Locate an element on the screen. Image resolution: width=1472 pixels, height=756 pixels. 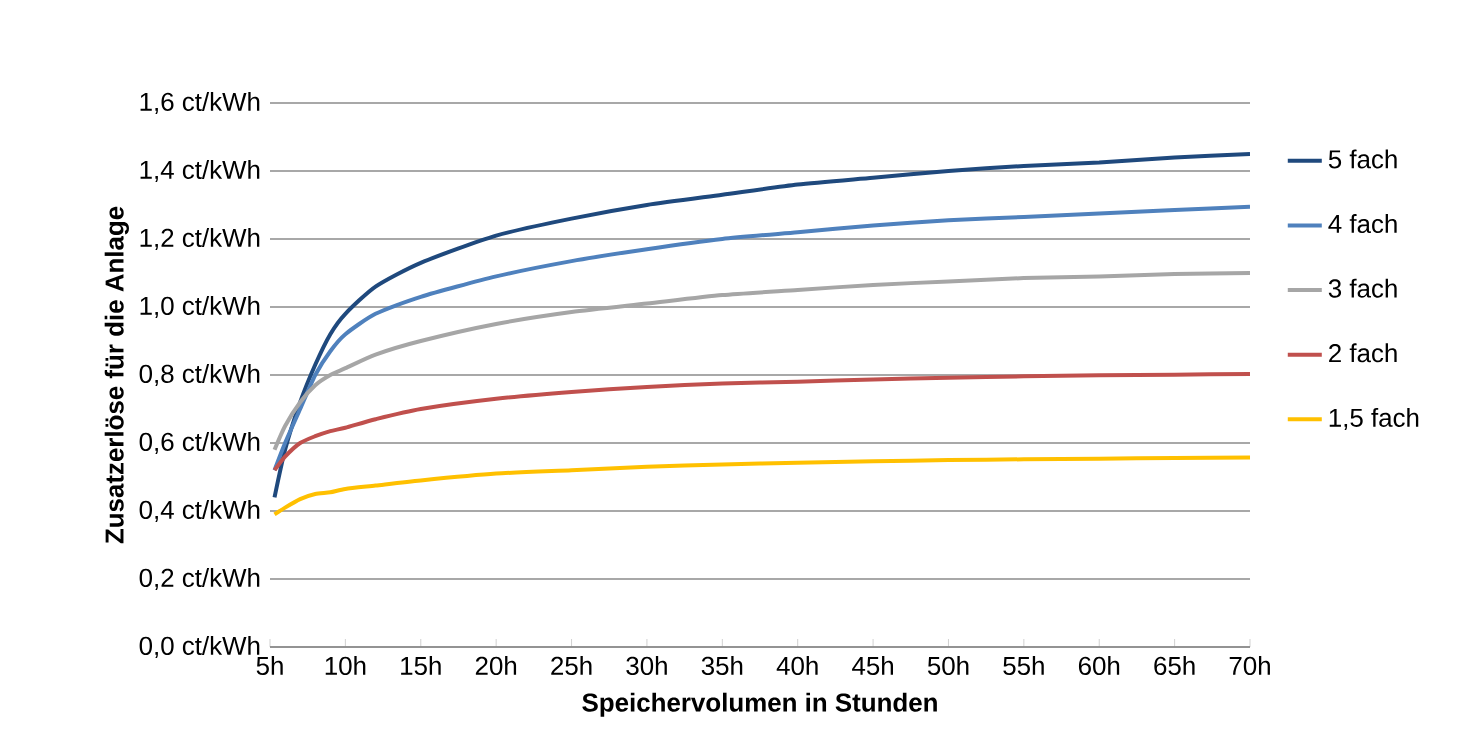
x-tick-label: 5h is located at coordinates (269, 666).